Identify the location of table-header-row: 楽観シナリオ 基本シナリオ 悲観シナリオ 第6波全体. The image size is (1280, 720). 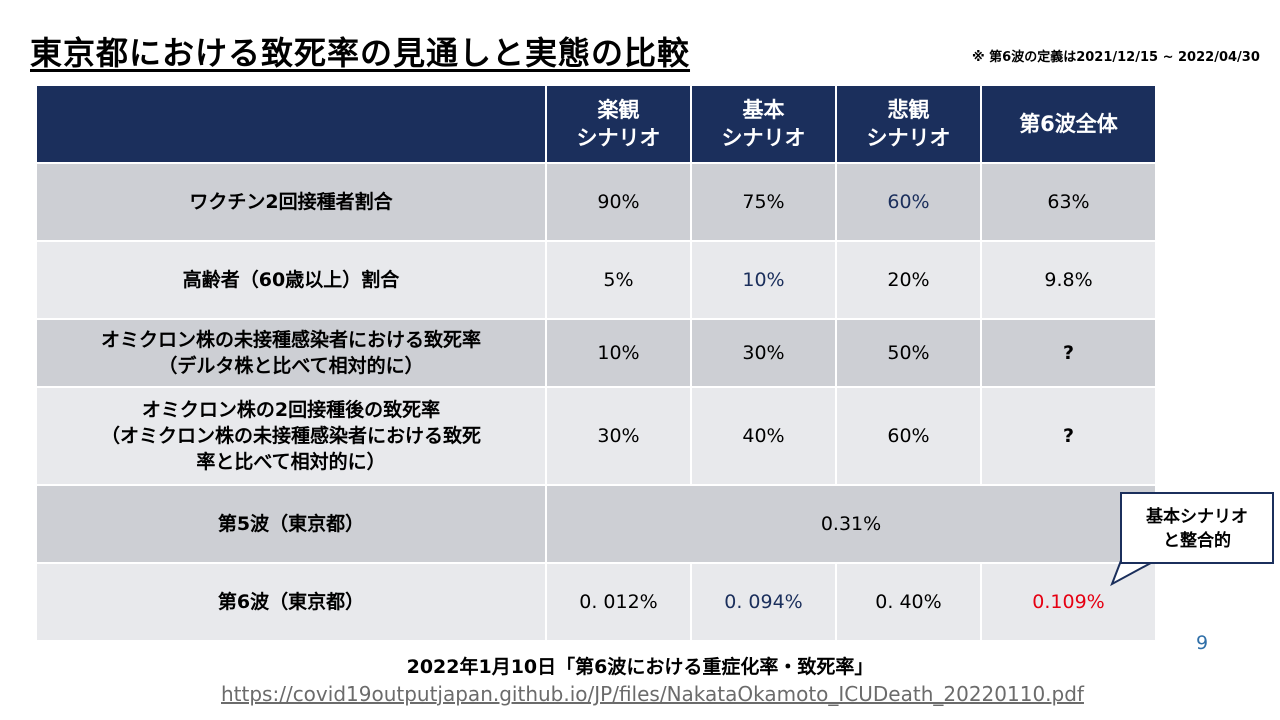
(596, 125).